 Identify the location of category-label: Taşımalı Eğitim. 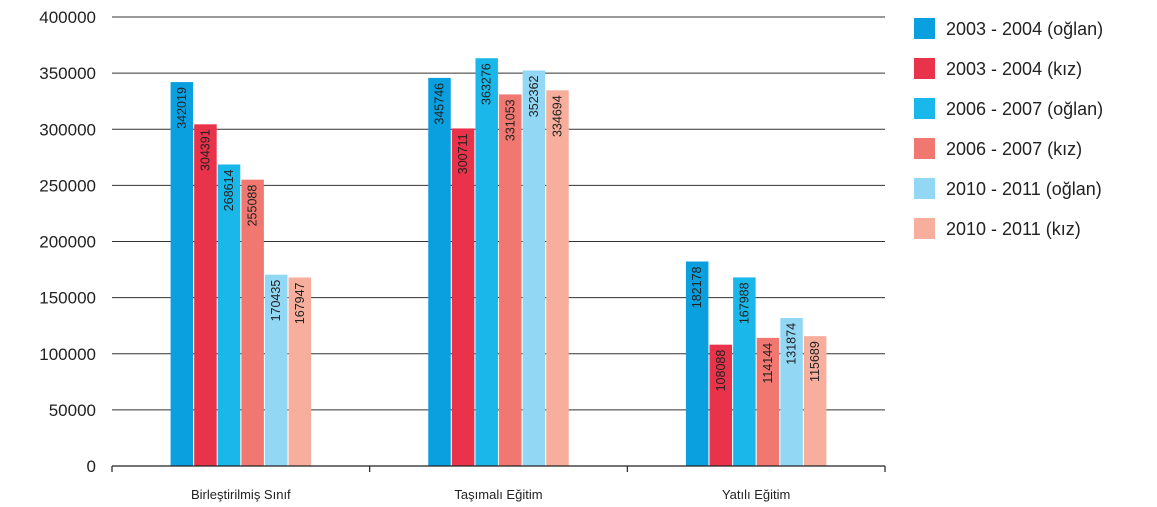
(498, 494).